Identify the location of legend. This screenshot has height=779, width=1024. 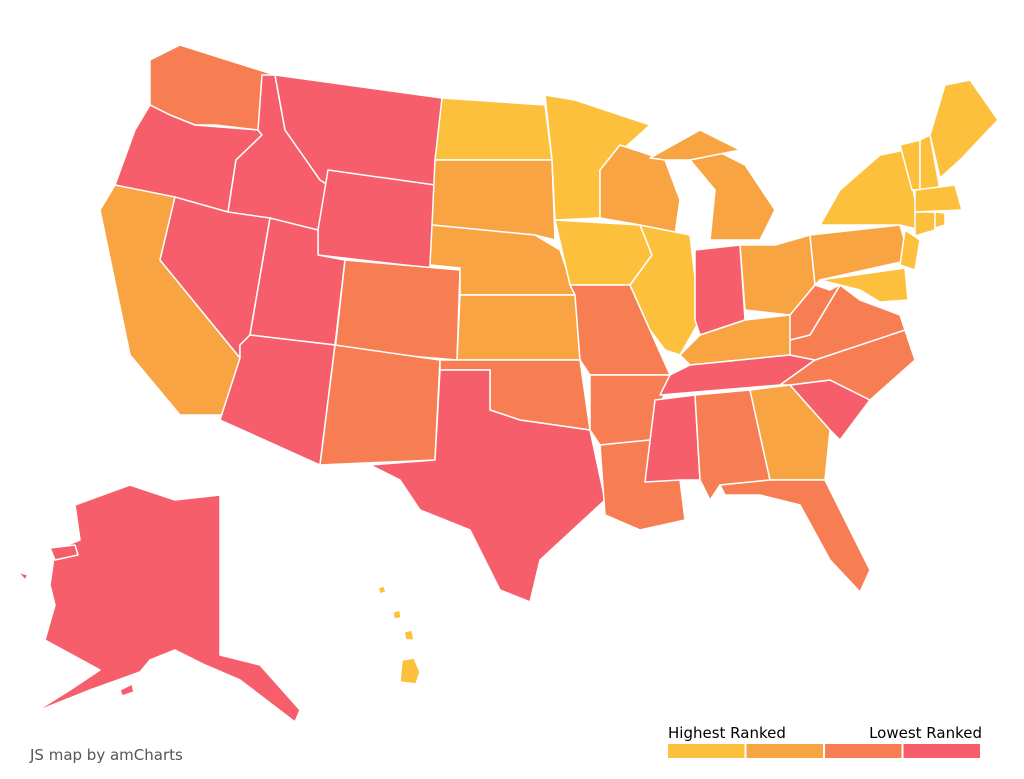
(824, 751).